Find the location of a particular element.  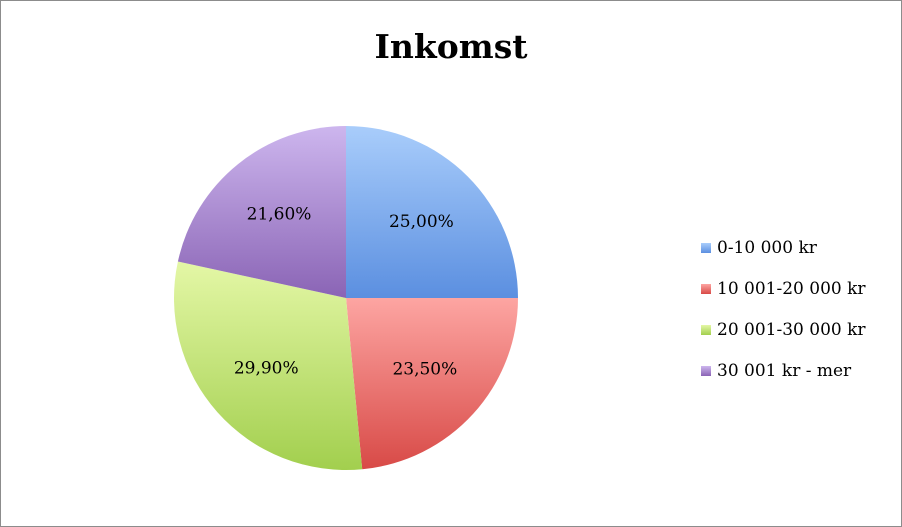

legend-label: 30 001 kr - mer is located at coordinates (784, 370).